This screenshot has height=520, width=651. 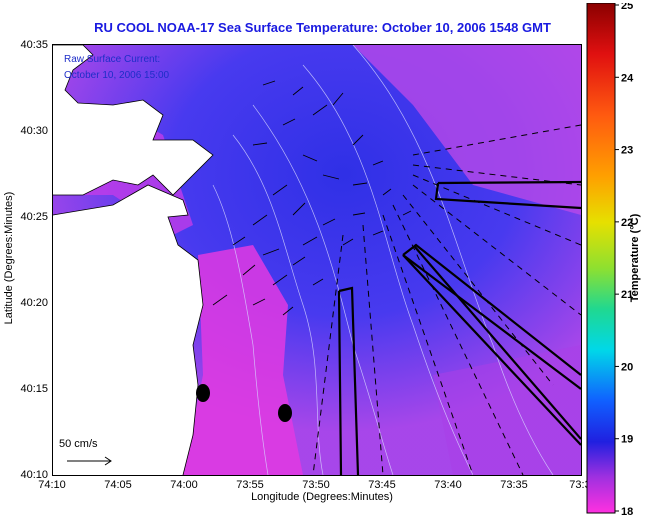 What do you see at coordinates (108, 461) in the screenshot?
I see `scale-bar-arrowhead` at bounding box center [108, 461].